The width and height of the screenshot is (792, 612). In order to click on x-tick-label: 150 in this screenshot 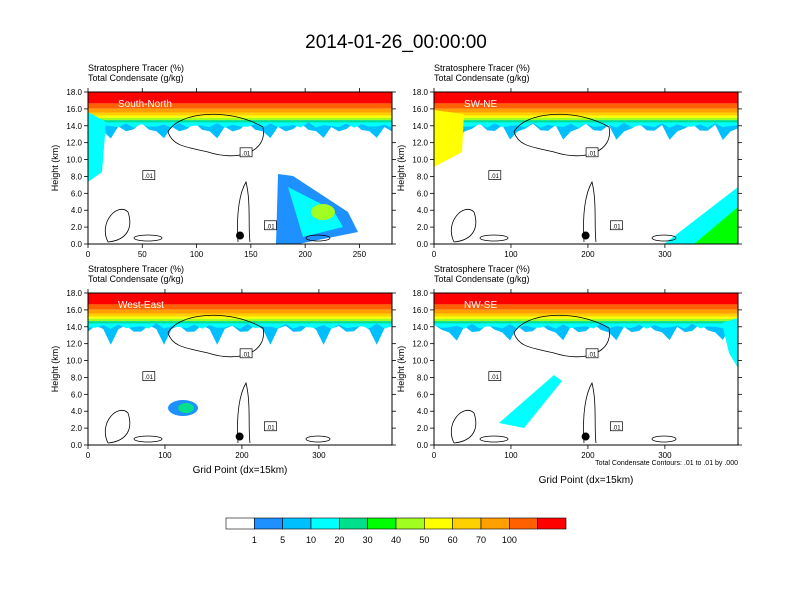, I will do `click(251, 254)`.